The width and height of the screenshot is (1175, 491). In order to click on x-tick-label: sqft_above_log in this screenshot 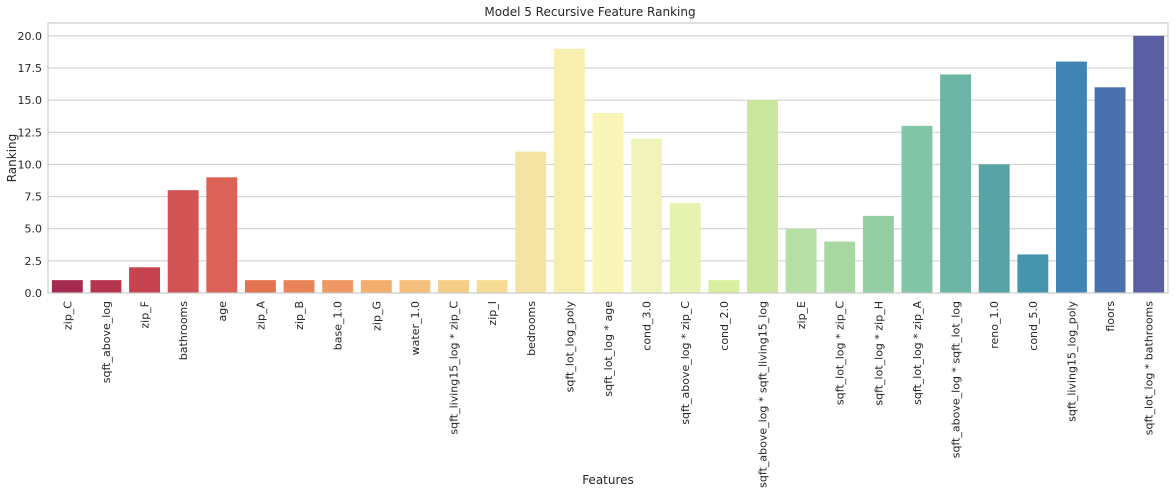, I will do `click(106, 342)`.